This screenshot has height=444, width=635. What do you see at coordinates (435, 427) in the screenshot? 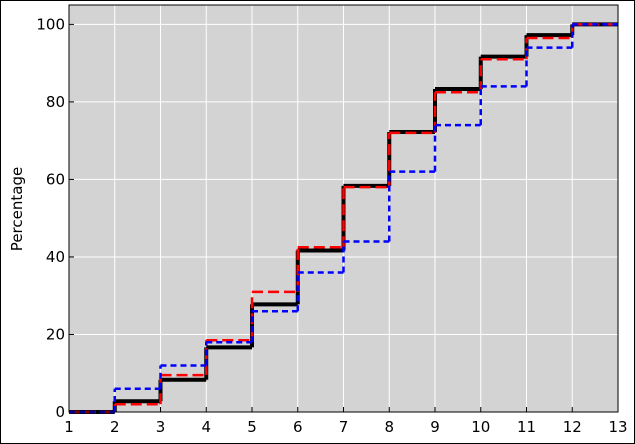
I see `x-tick-label: 9` at bounding box center [435, 427].